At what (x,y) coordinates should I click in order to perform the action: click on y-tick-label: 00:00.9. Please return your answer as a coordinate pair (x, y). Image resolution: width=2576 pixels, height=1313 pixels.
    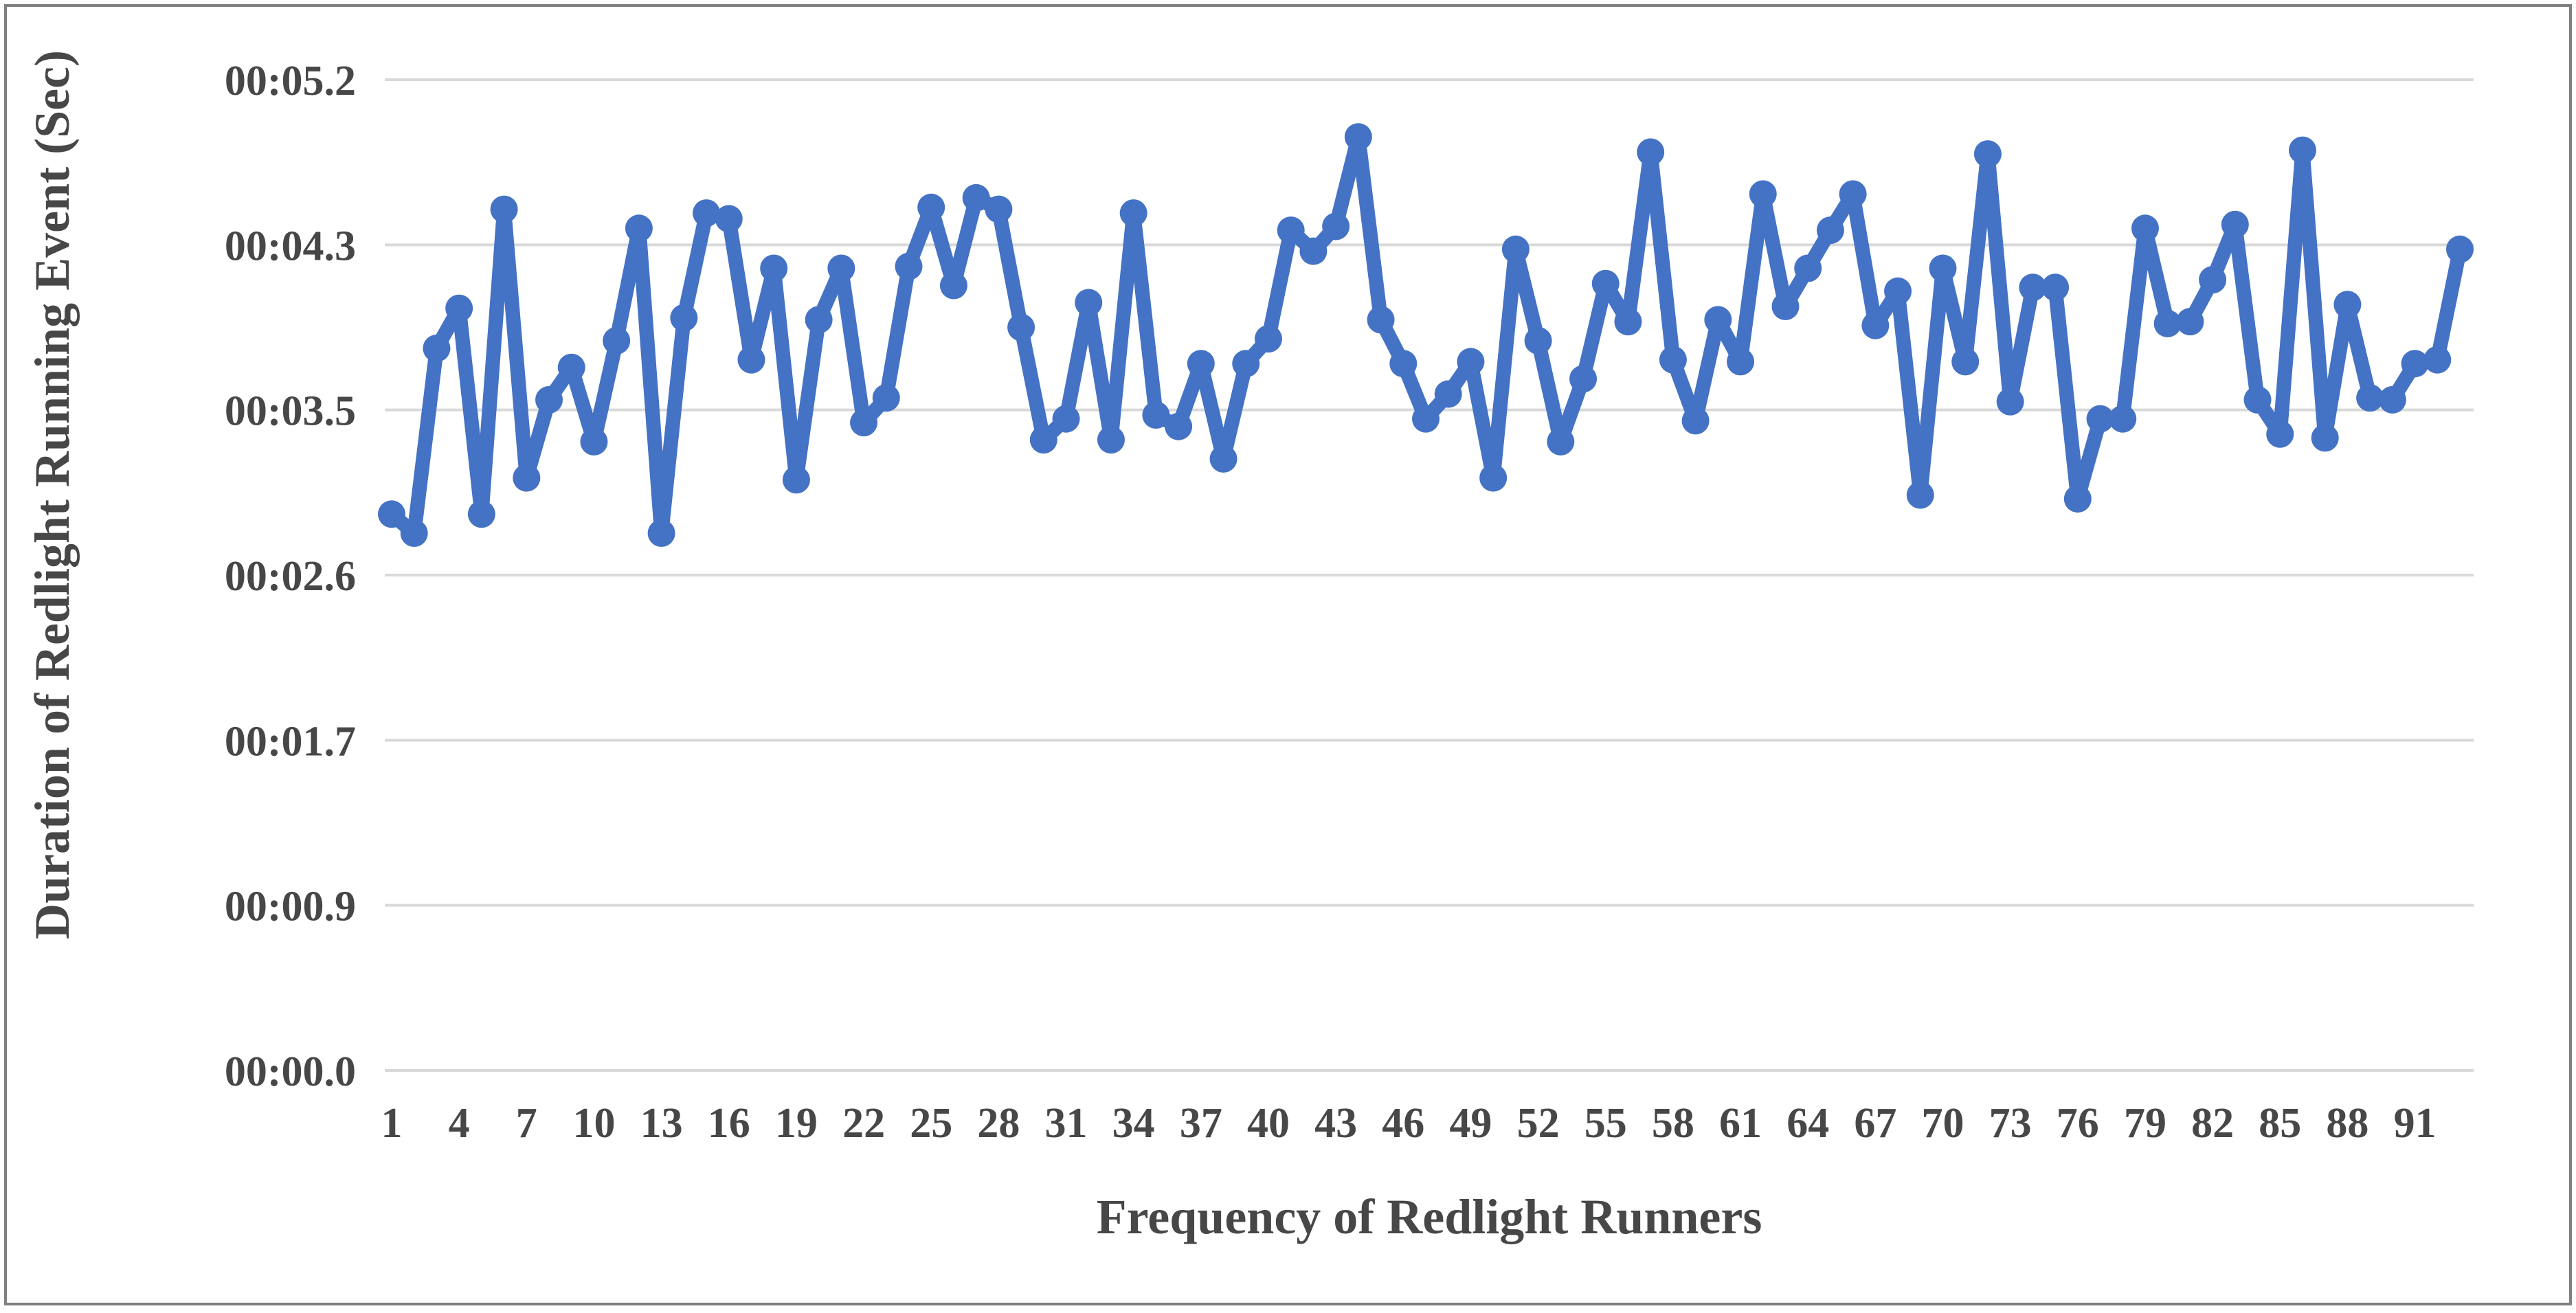
    Looking at the image, I should click on (290, 907).